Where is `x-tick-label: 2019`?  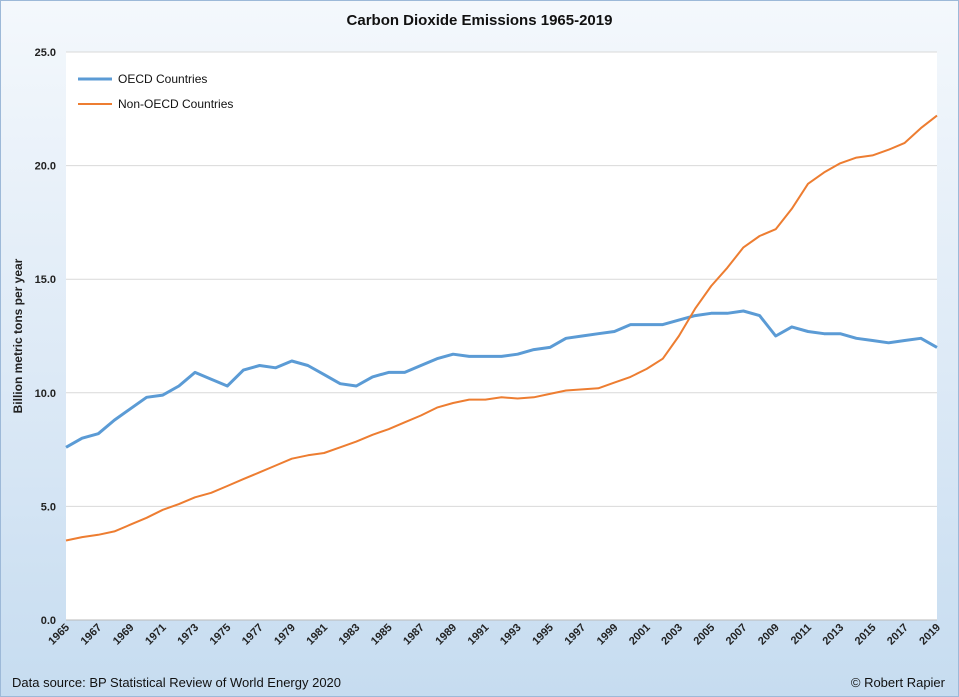
x-tick-label: 2019 is located at coordinates (930, 635).